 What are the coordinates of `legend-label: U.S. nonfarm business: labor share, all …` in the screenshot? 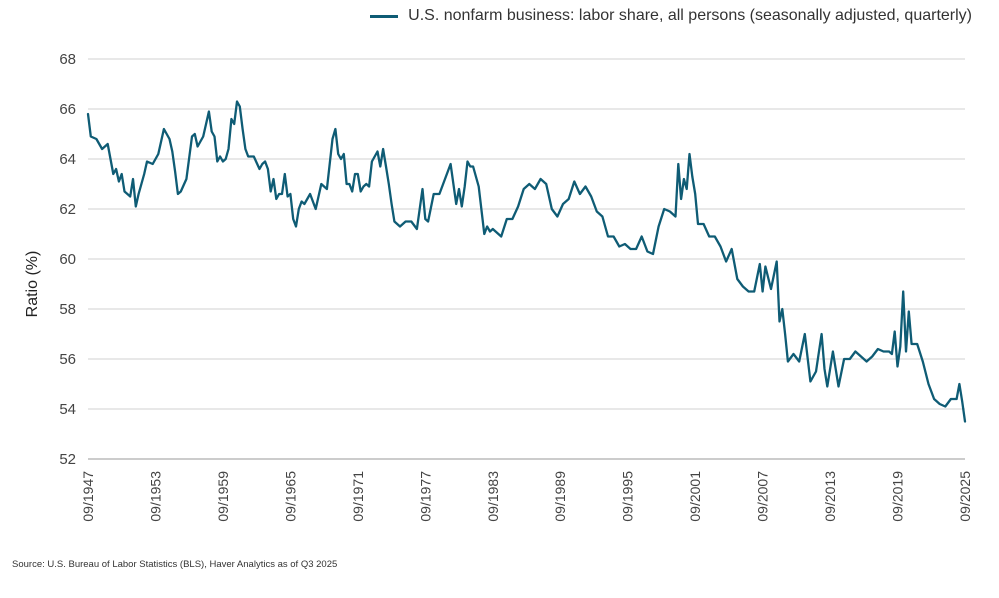 It's located at (690, 15).